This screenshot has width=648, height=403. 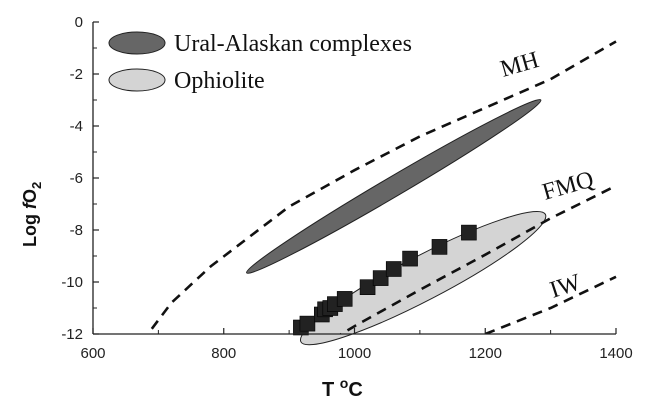 What do you see at coordinates (79, 22) in the screenshot?
I see `y-tick-label: 0` at bounding box center [79, 22].